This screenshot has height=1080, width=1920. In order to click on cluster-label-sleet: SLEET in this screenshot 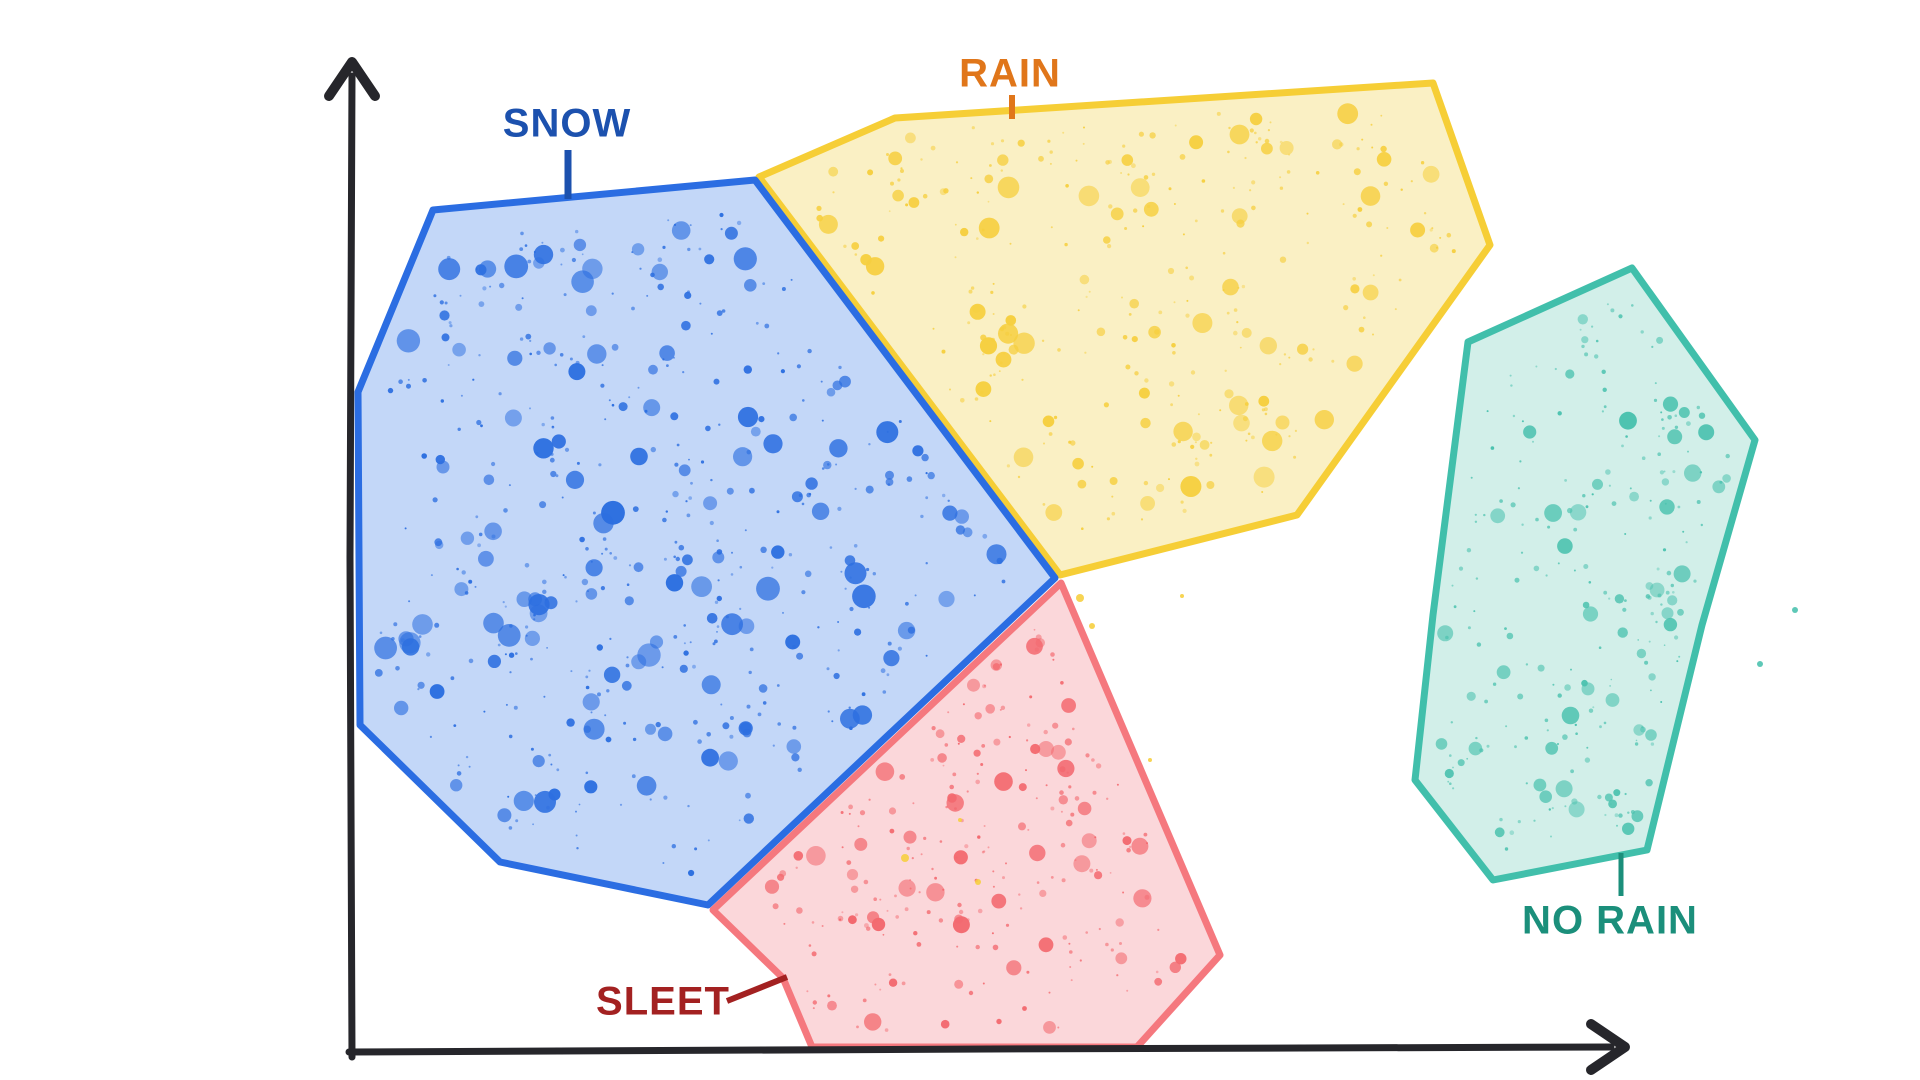, I will do `click(663, 1001)`.